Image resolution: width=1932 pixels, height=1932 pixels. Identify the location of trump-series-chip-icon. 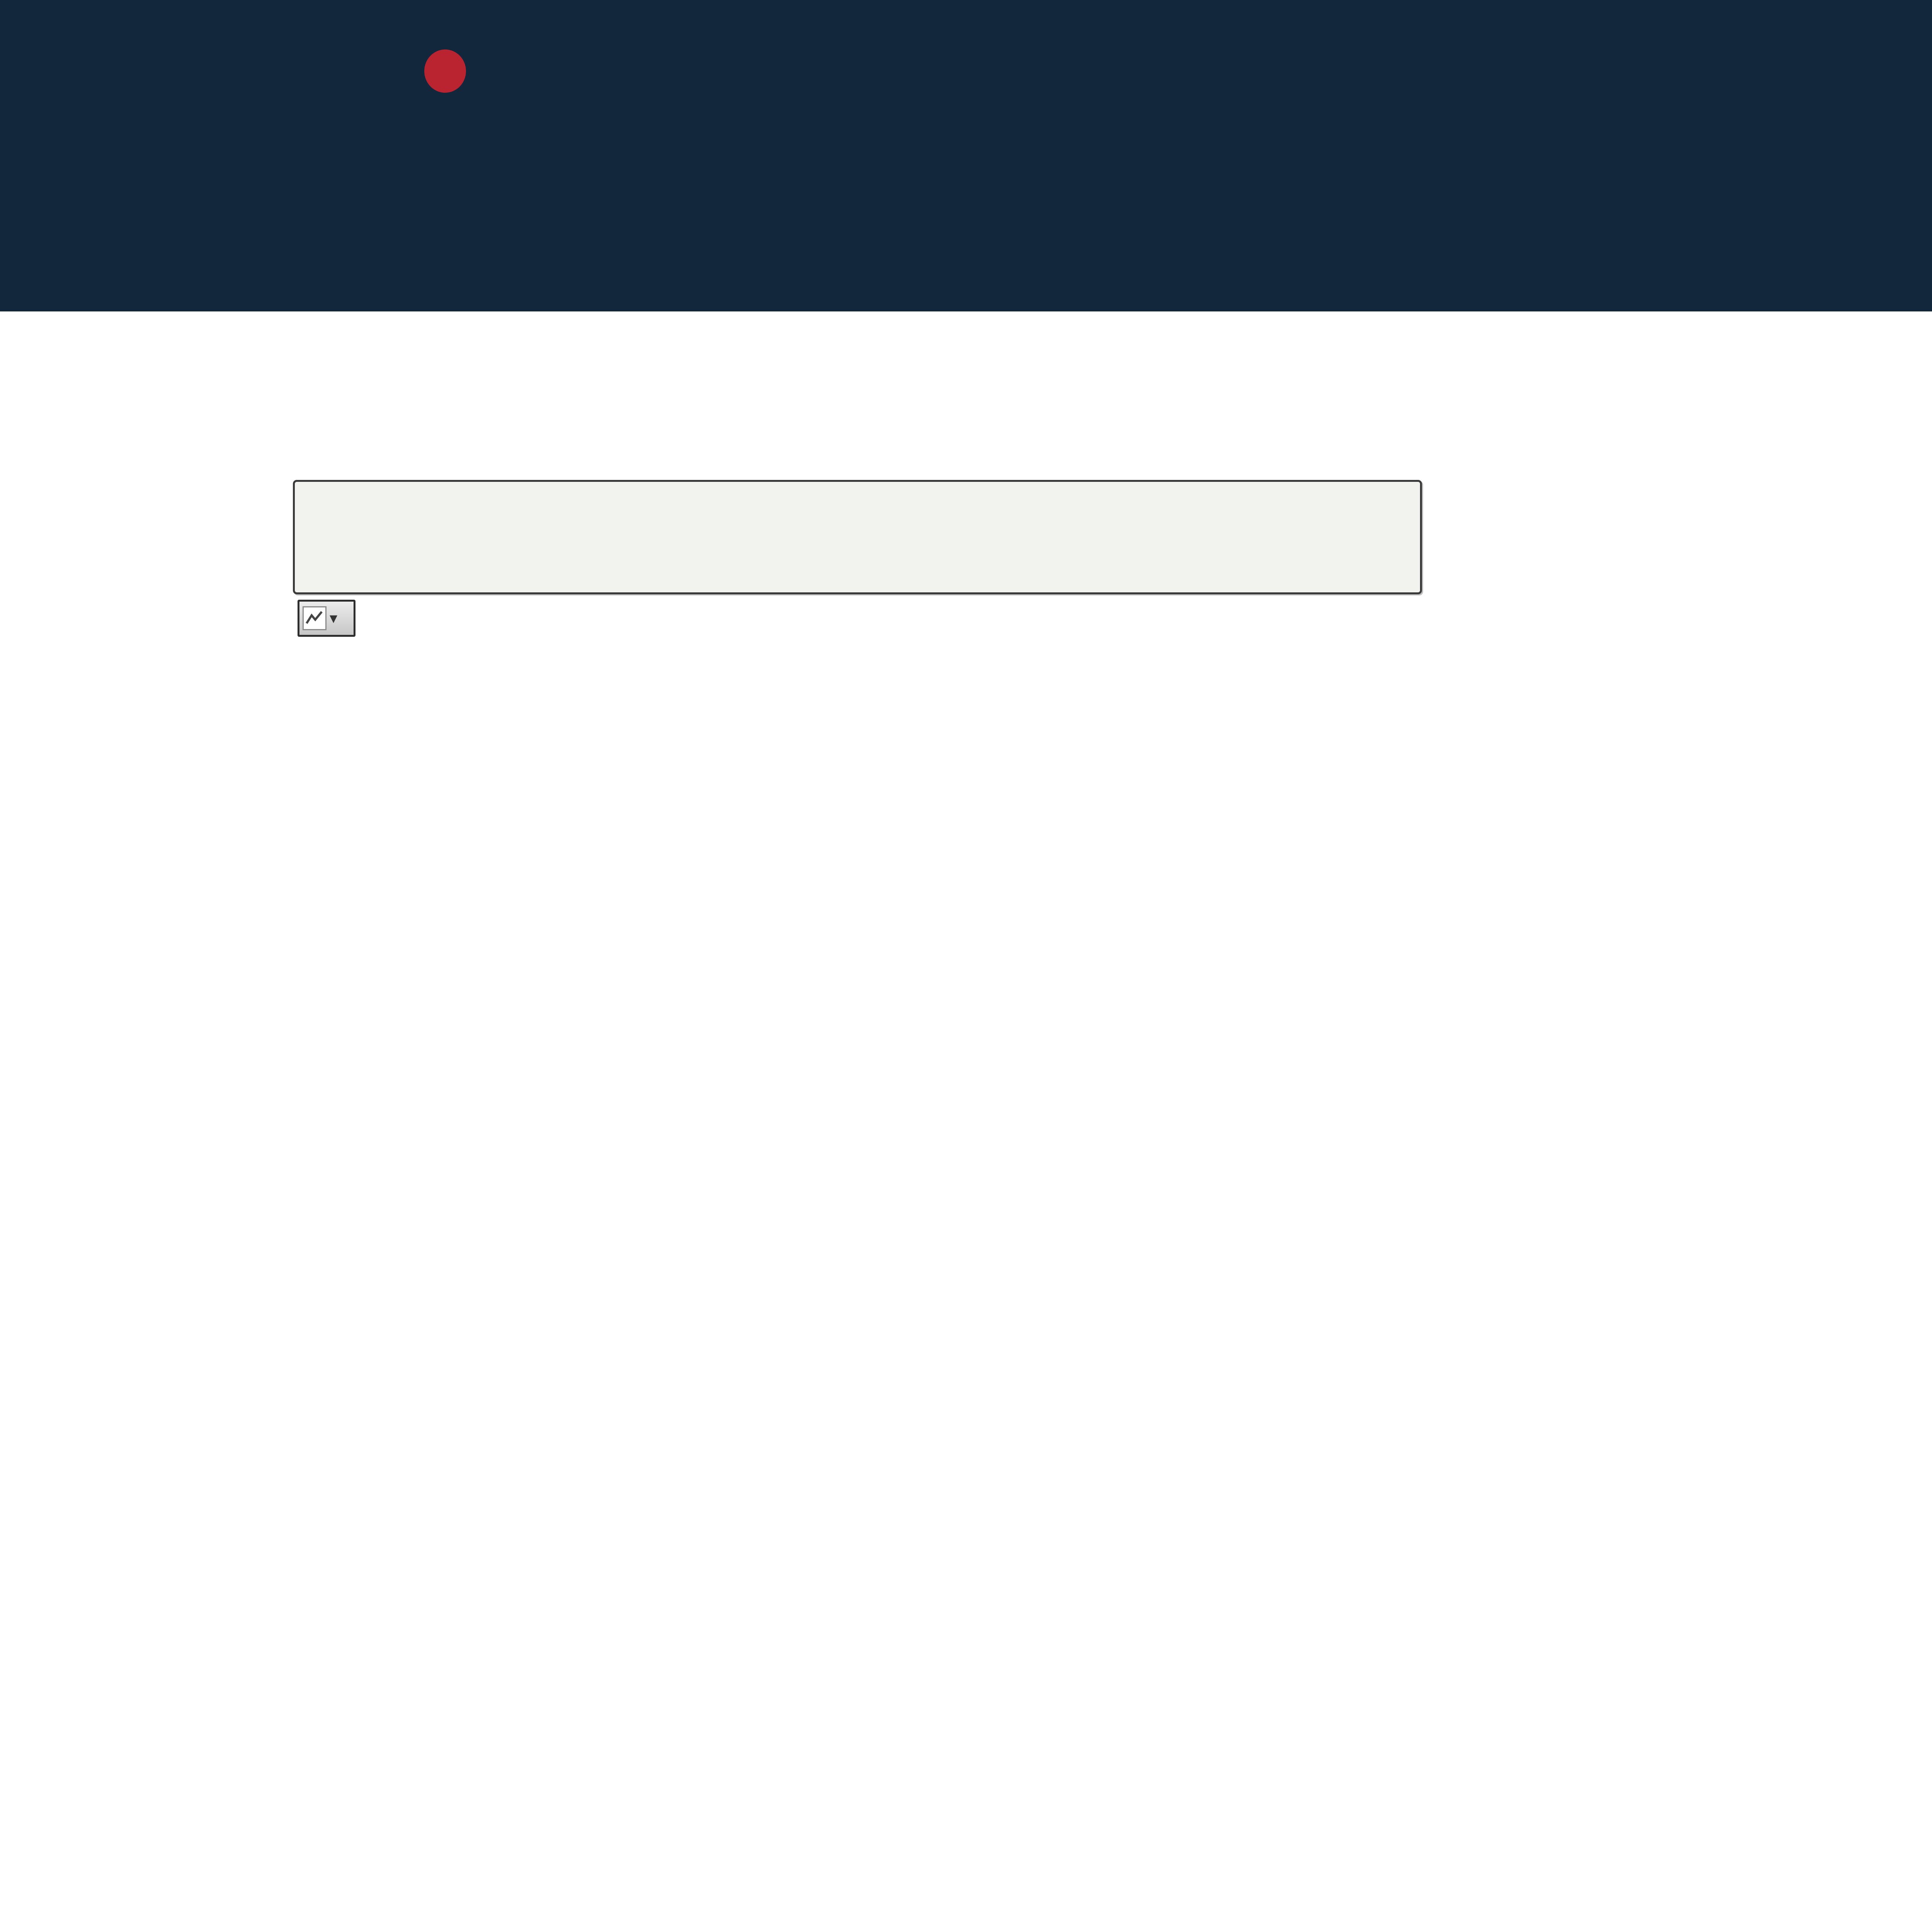
(315, 497).